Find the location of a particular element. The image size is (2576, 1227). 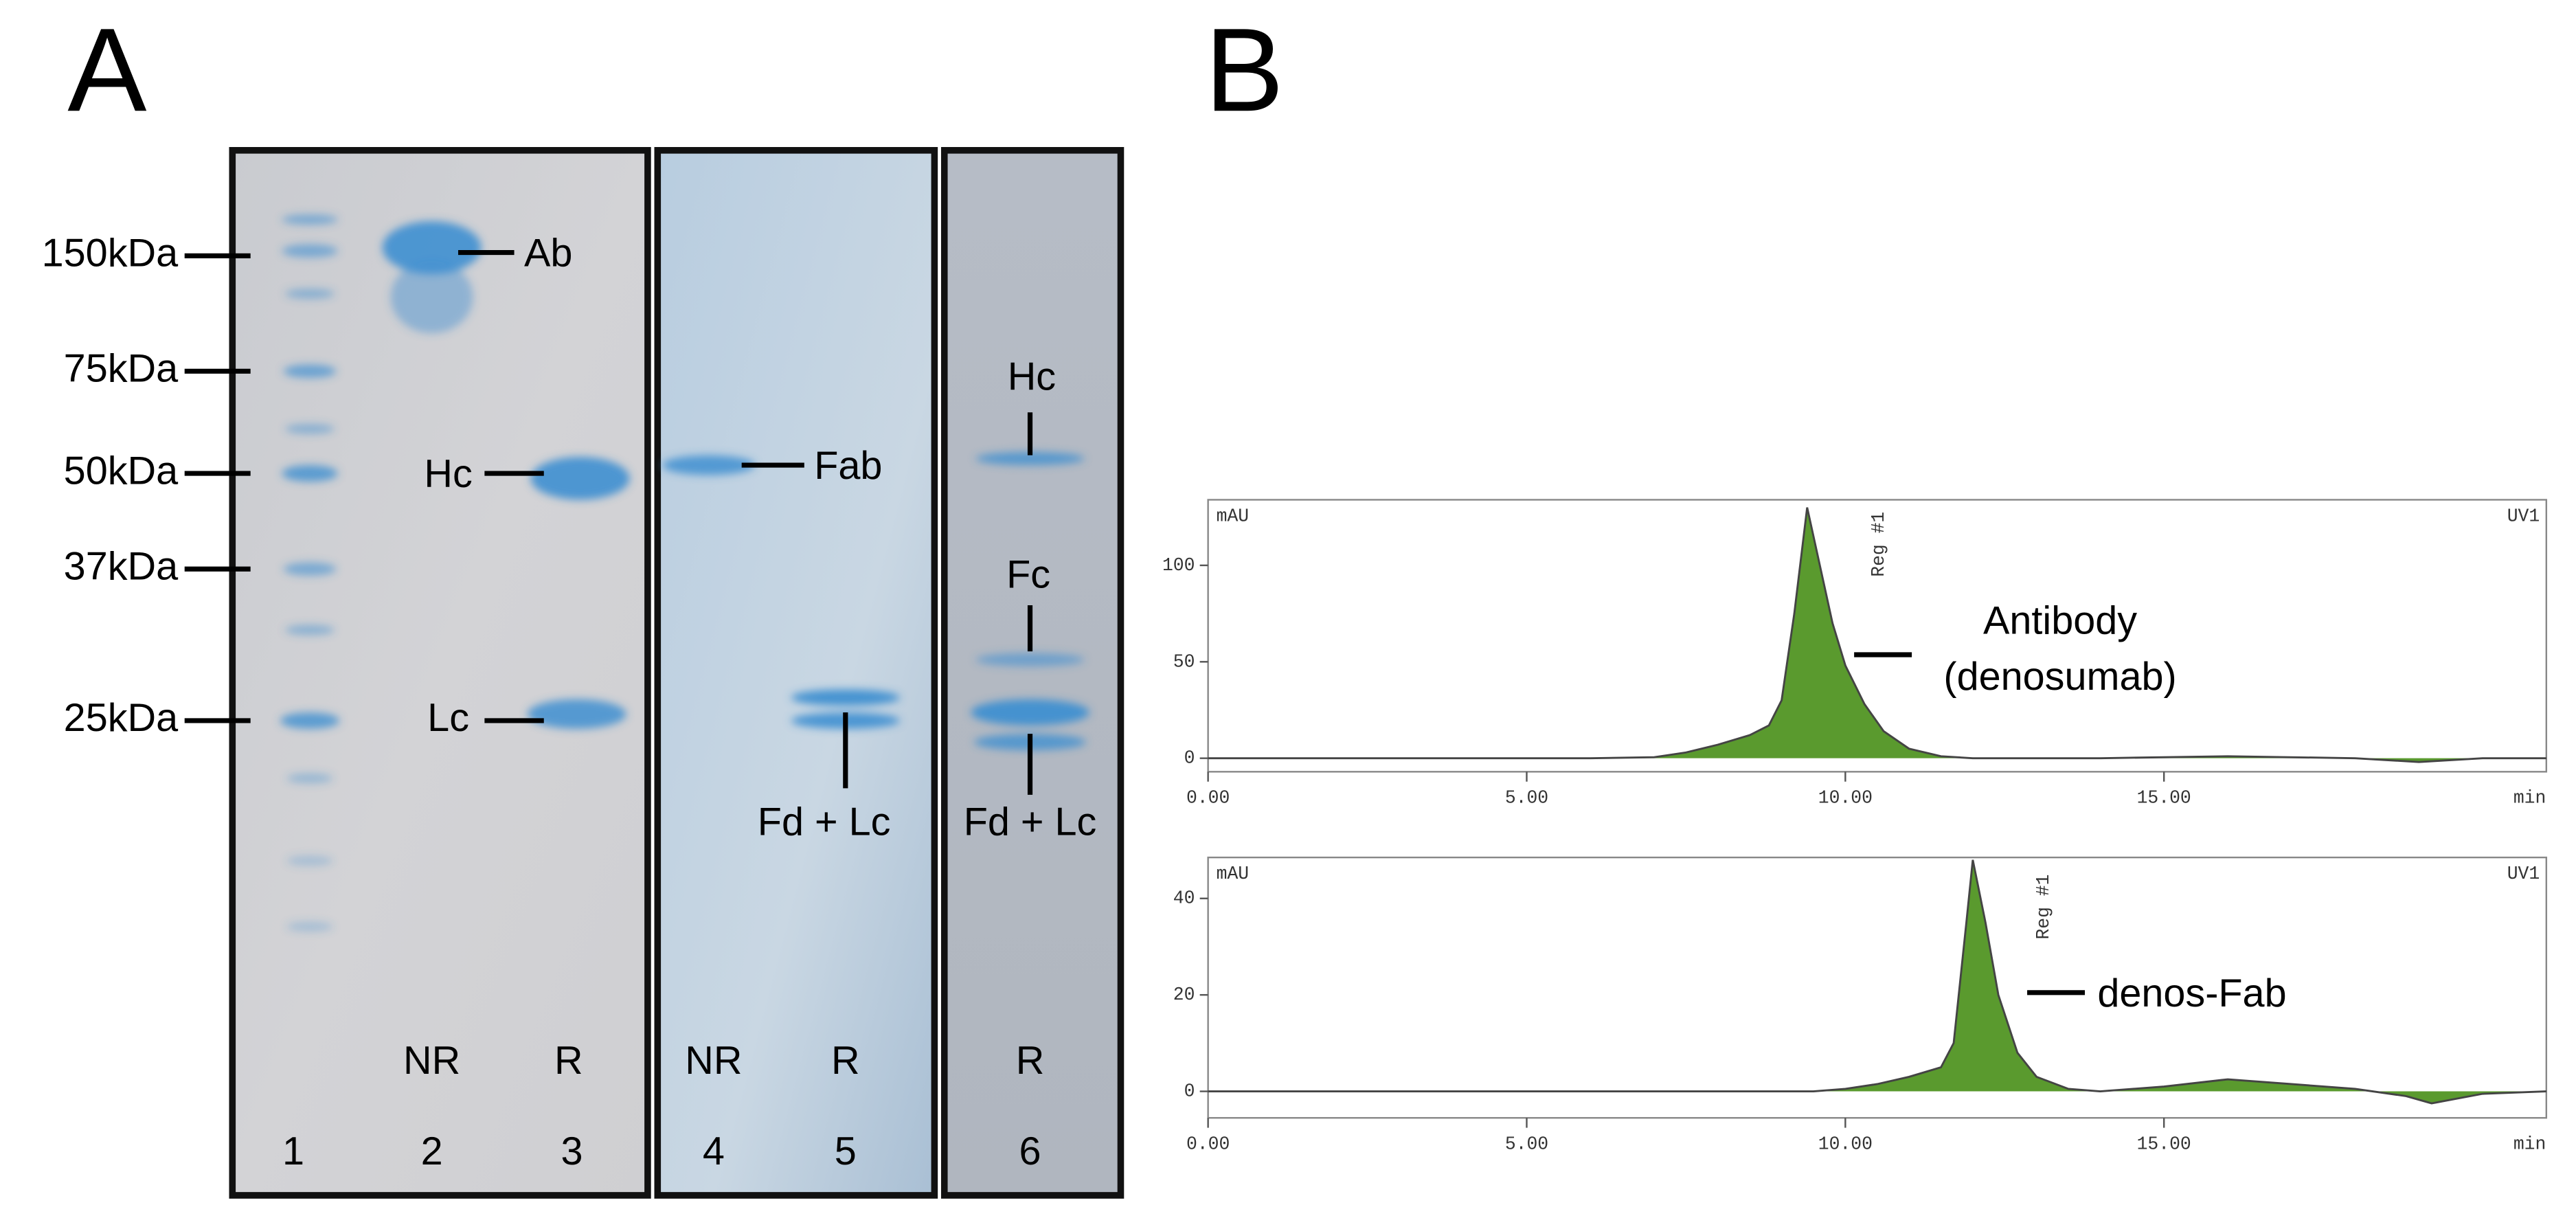

band-label: Fab is located at coordinates (848, 466).